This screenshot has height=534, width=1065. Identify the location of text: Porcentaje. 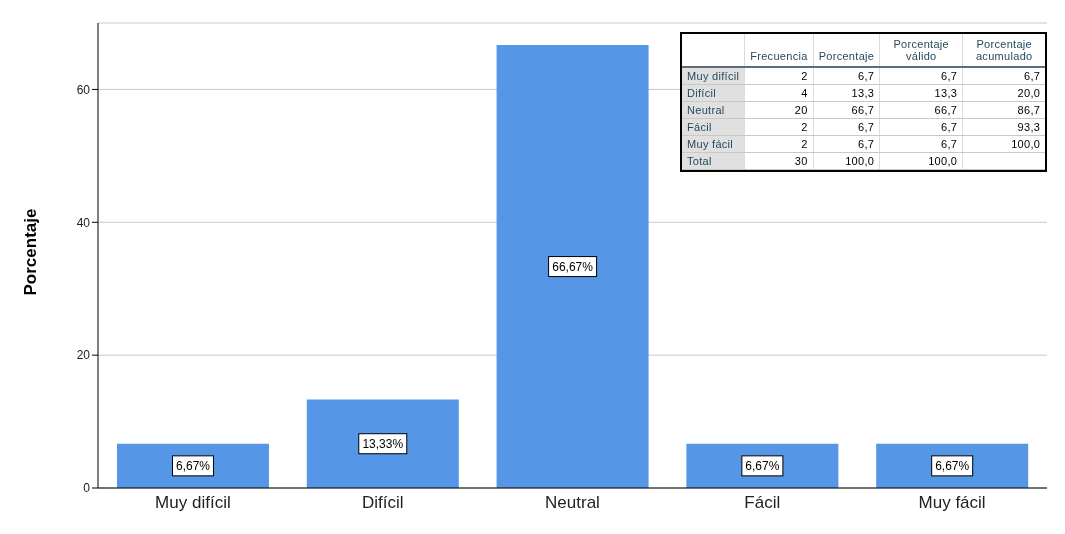
(846, 50).